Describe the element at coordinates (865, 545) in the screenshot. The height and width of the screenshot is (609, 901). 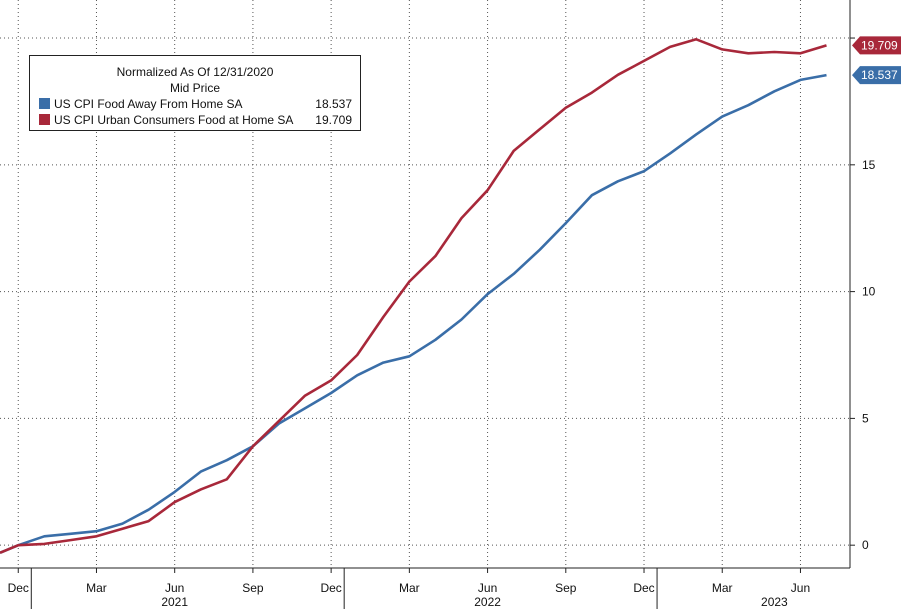
I see `y-tick-label: 0` at that location.